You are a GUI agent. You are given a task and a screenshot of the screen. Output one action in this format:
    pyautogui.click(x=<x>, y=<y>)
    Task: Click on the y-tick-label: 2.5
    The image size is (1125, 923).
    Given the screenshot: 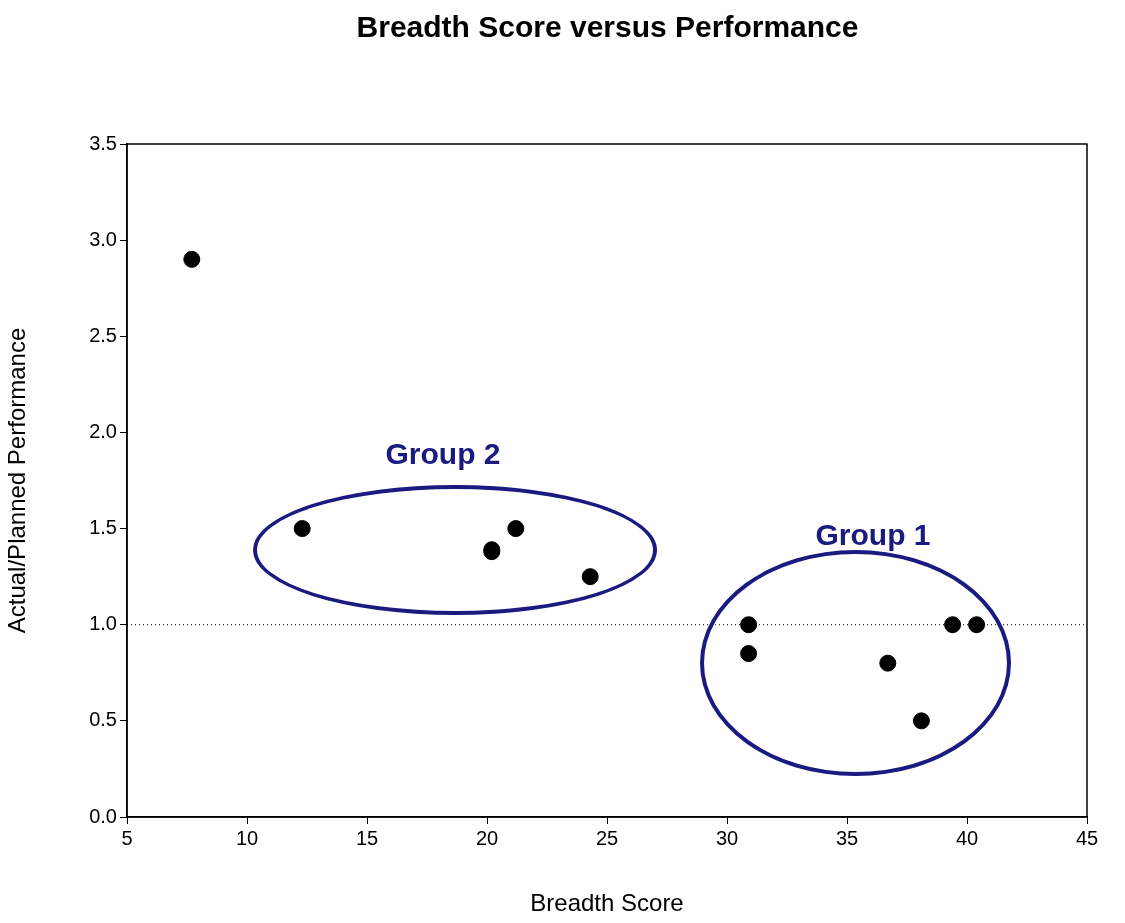 What is the action you would take?
    pyautogui.click(x=103, y=334)
    